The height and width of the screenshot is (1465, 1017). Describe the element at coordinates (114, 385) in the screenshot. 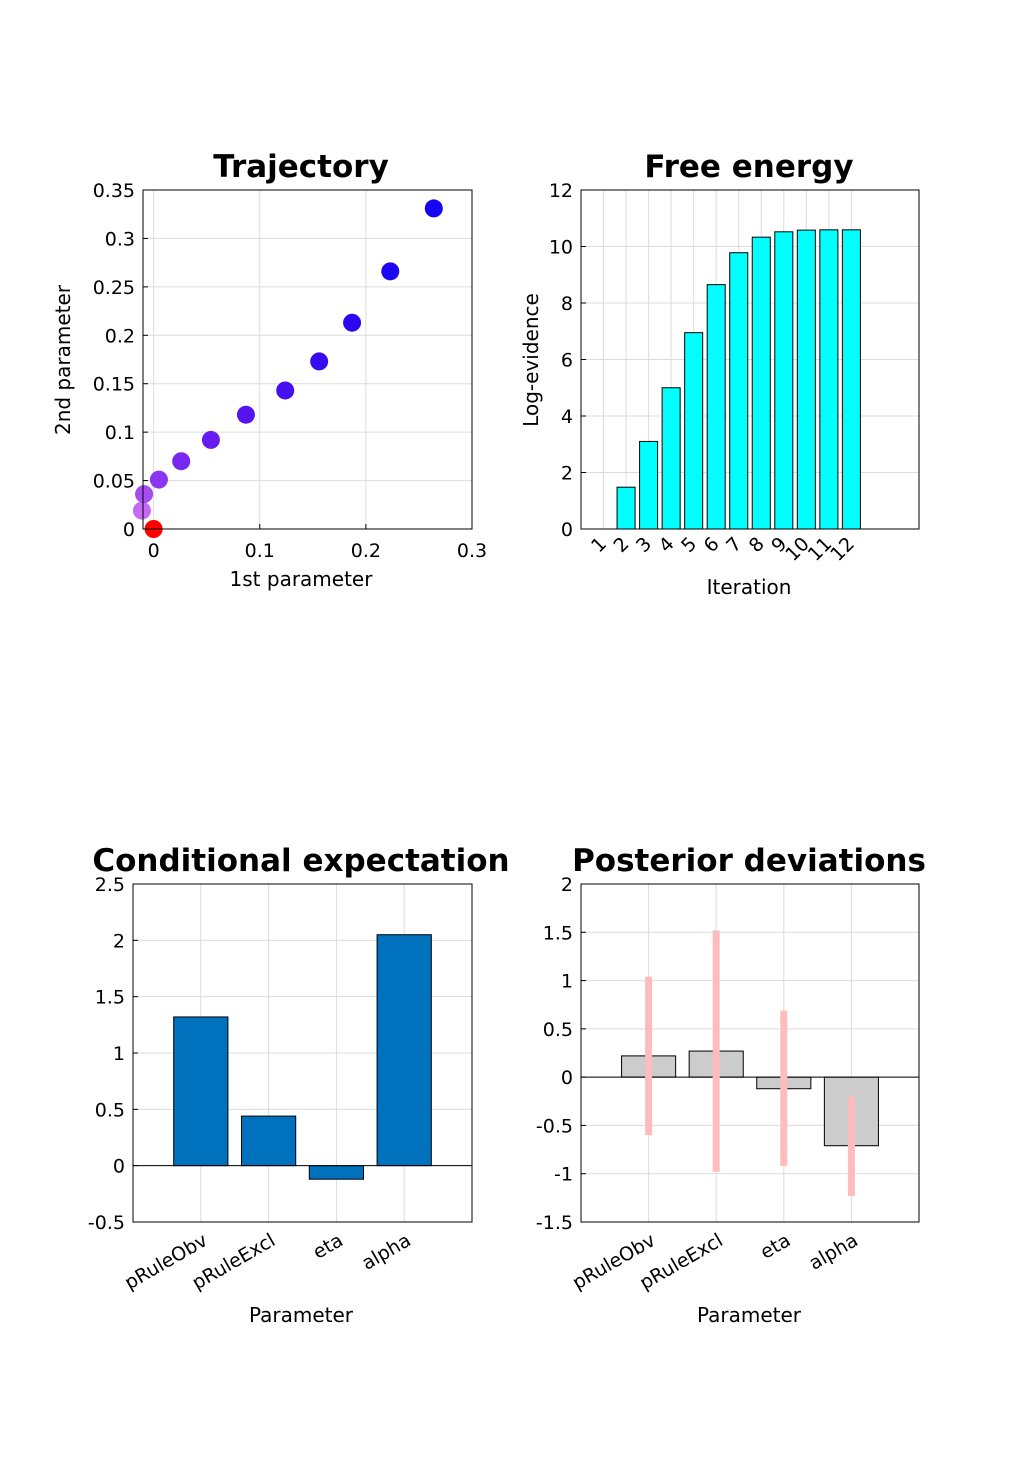

I see `trajectory-ytick-label: 0.15` at that location.